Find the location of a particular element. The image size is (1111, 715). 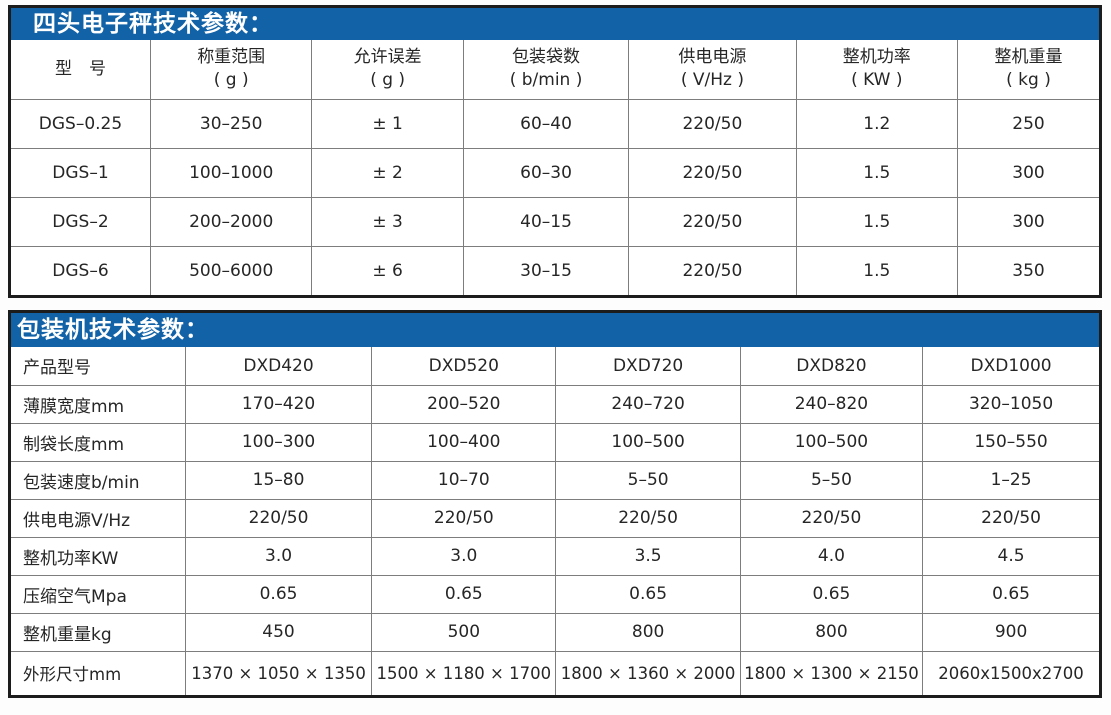

scale-column-header: 整机功率 ( KW ) is located at coordinates (877, 69).